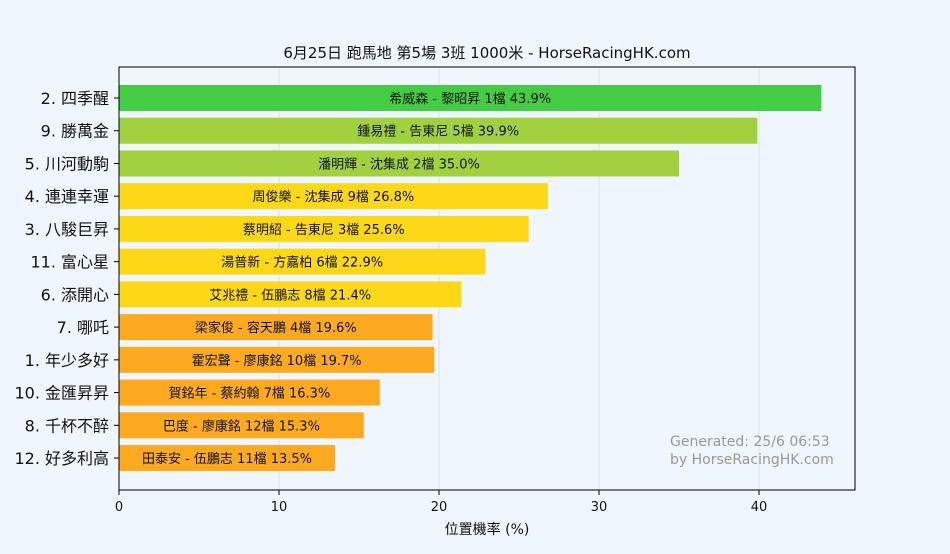 The image size is (950, 554). What do you see at coordinates (752, 460) in the screenshot?
I see `watermark-source: by HorseRacingHK.com` at bounding box center [752, 460].